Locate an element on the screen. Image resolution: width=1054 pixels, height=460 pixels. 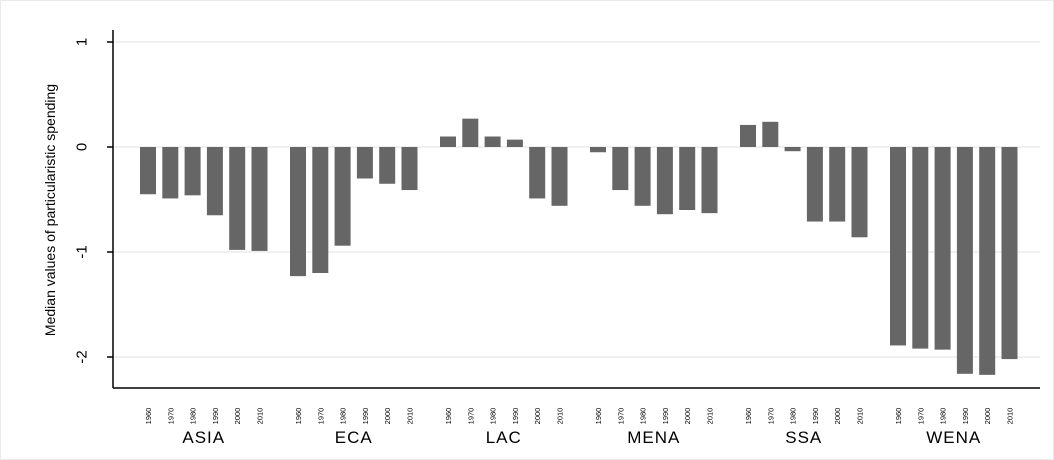
bar-asia-1960 is located at coordinates (148, 171).